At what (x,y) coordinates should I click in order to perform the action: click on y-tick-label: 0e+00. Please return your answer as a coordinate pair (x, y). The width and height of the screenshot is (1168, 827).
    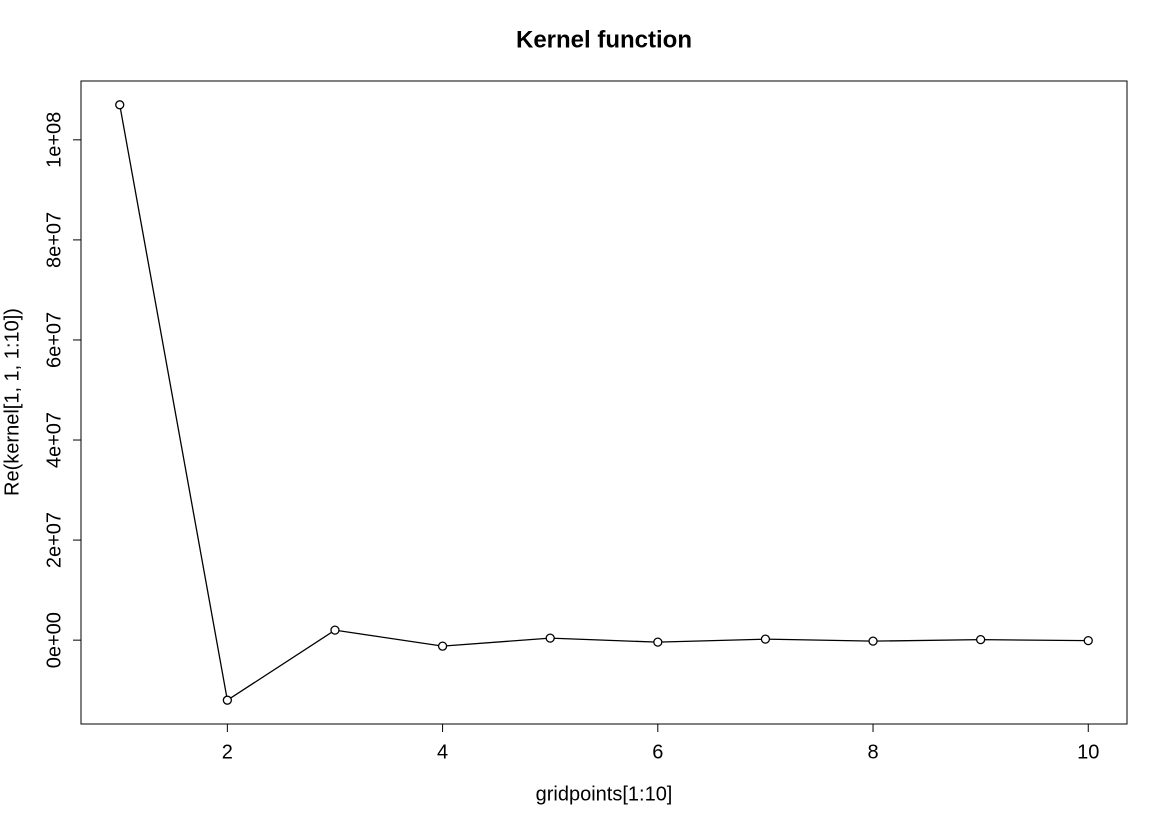
    Looking at the image, I should click on (54, 640).